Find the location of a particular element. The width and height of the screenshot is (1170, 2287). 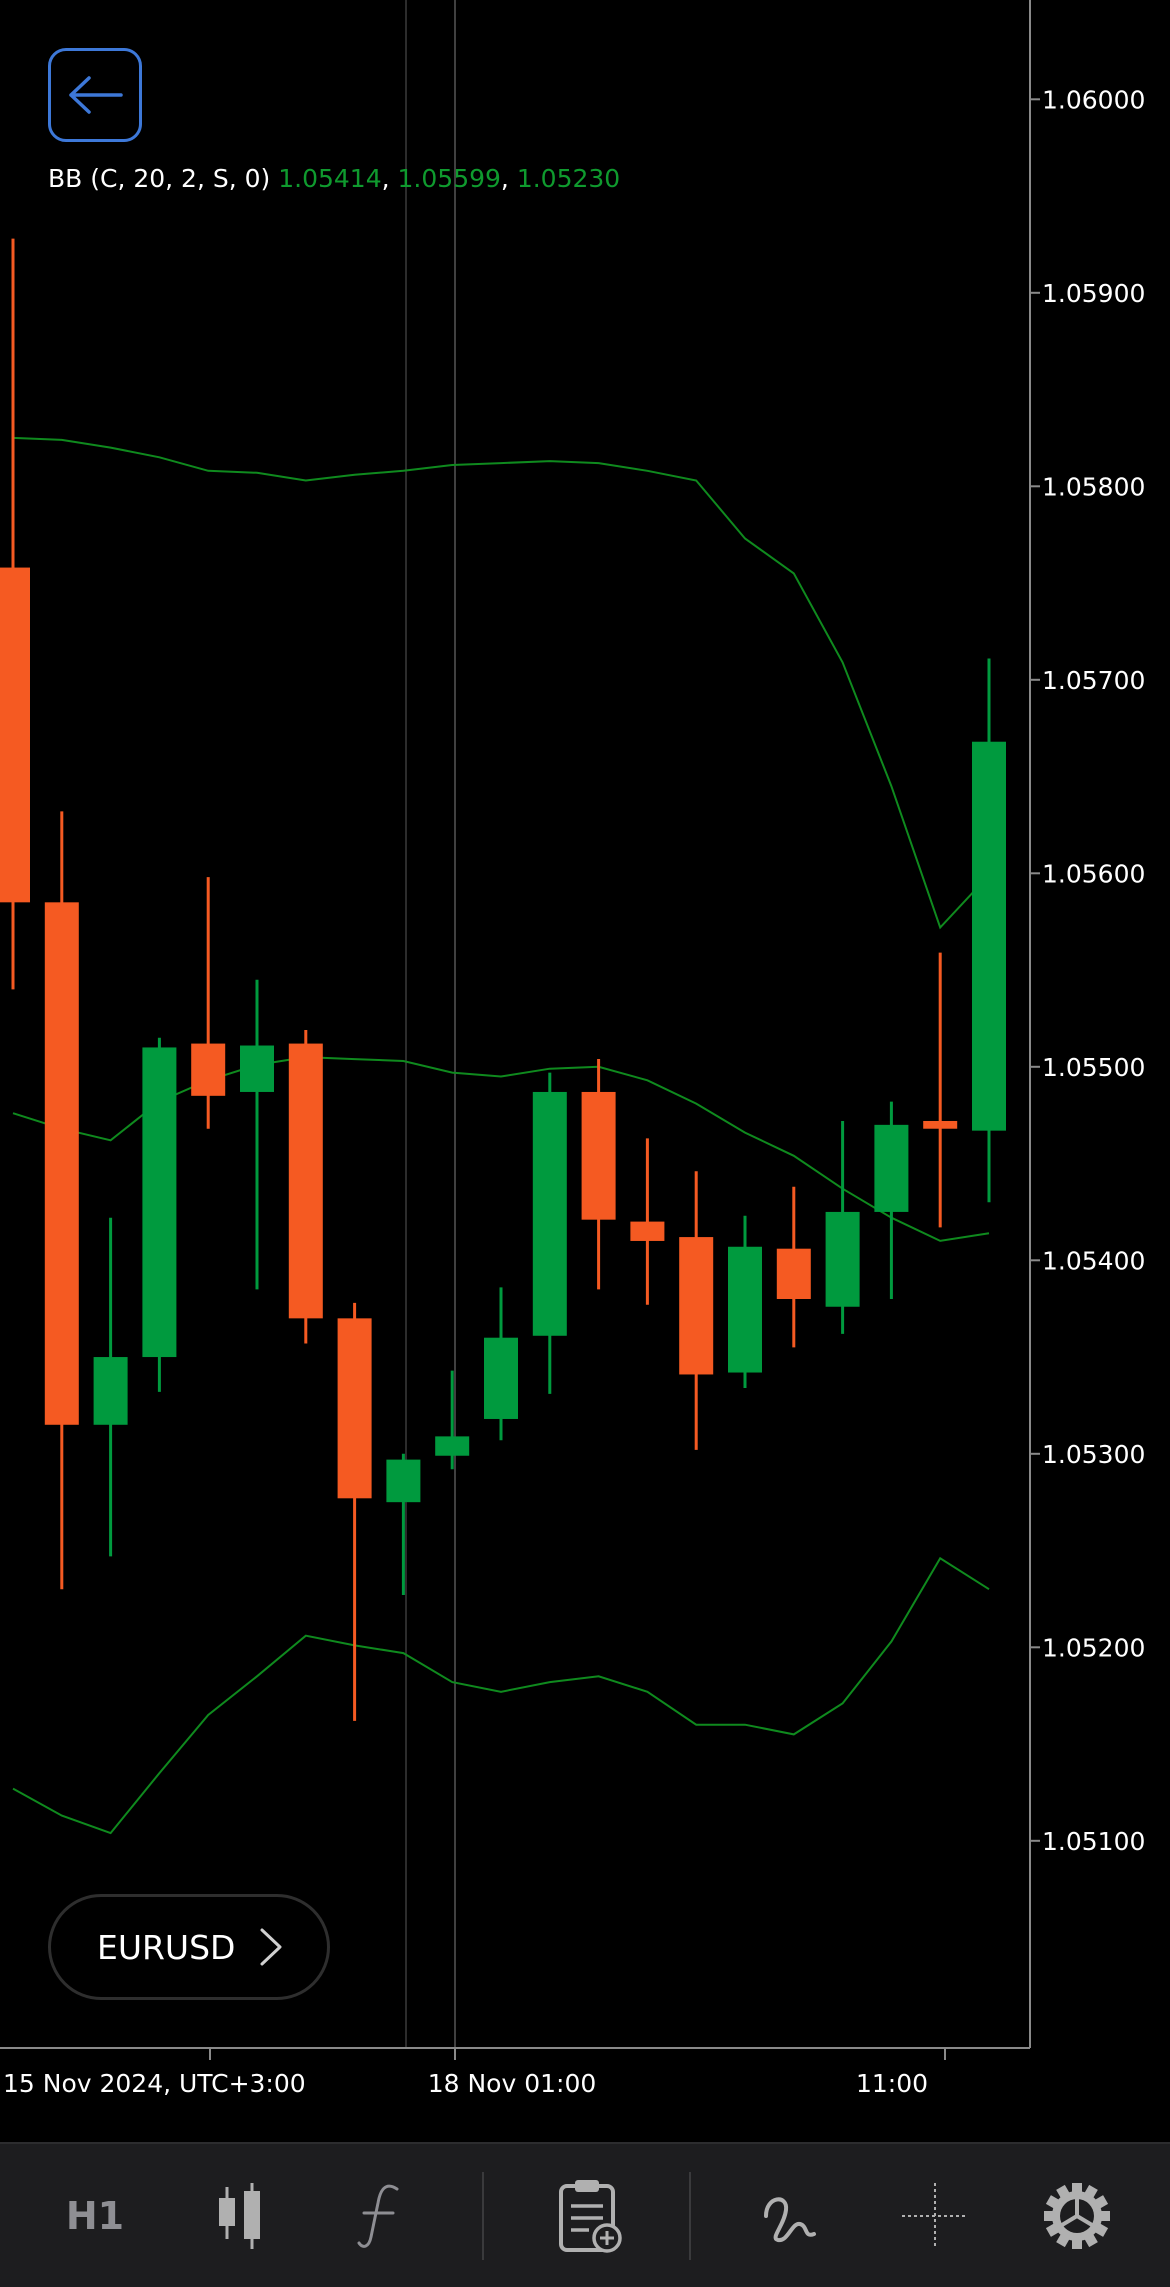

price-tick-label: 1.05900 is located at coordinates (1093, 293).